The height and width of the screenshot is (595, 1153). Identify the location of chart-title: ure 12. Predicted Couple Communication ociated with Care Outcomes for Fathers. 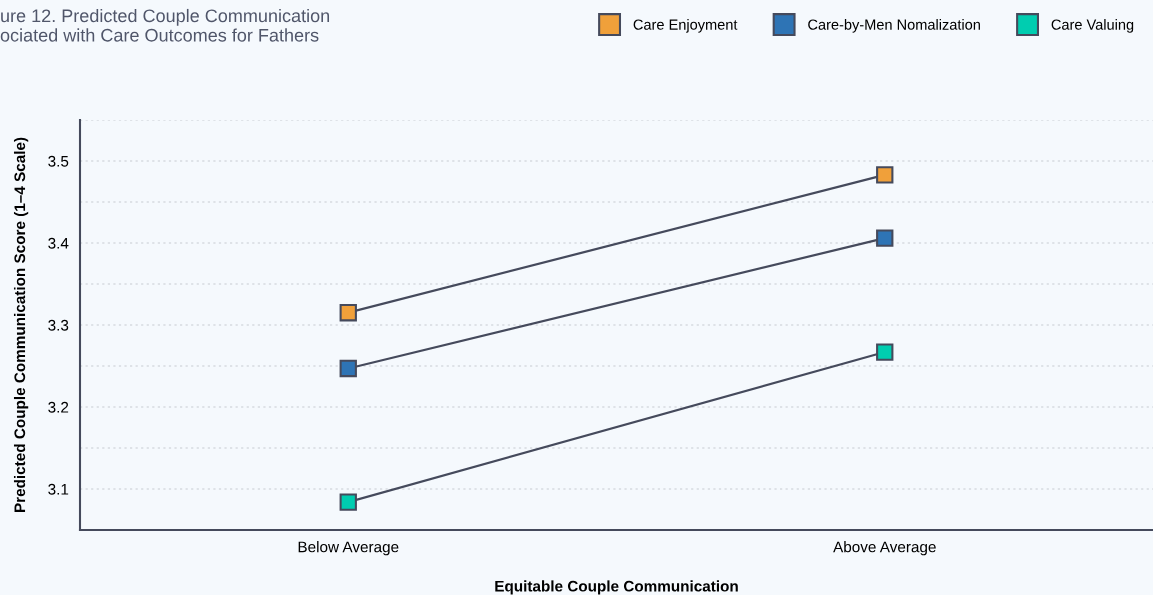
(165, 25).